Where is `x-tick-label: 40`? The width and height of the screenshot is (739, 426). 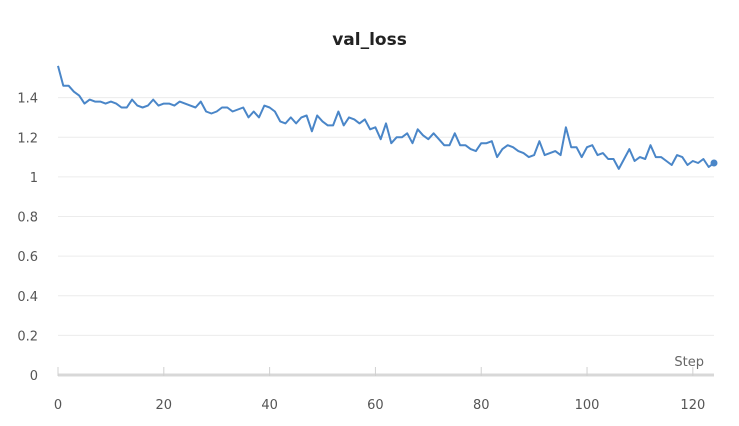 x-tick-label: 40 is located at coordinates (269, 405).